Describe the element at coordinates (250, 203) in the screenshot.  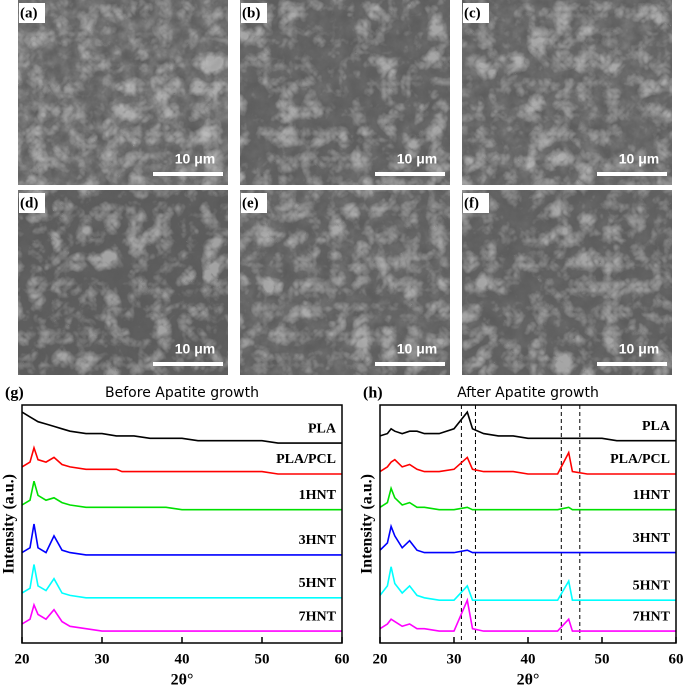
I see `sem-label: (e)` at that location.